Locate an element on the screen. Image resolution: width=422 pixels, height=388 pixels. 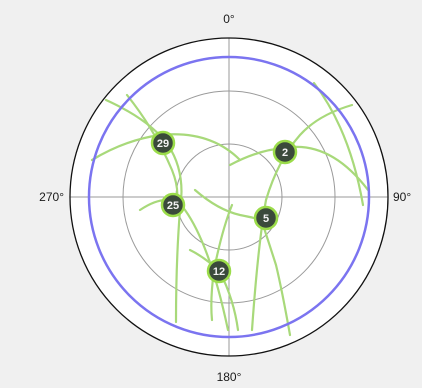
label-west: 270° is located at coordinates (51, 197).